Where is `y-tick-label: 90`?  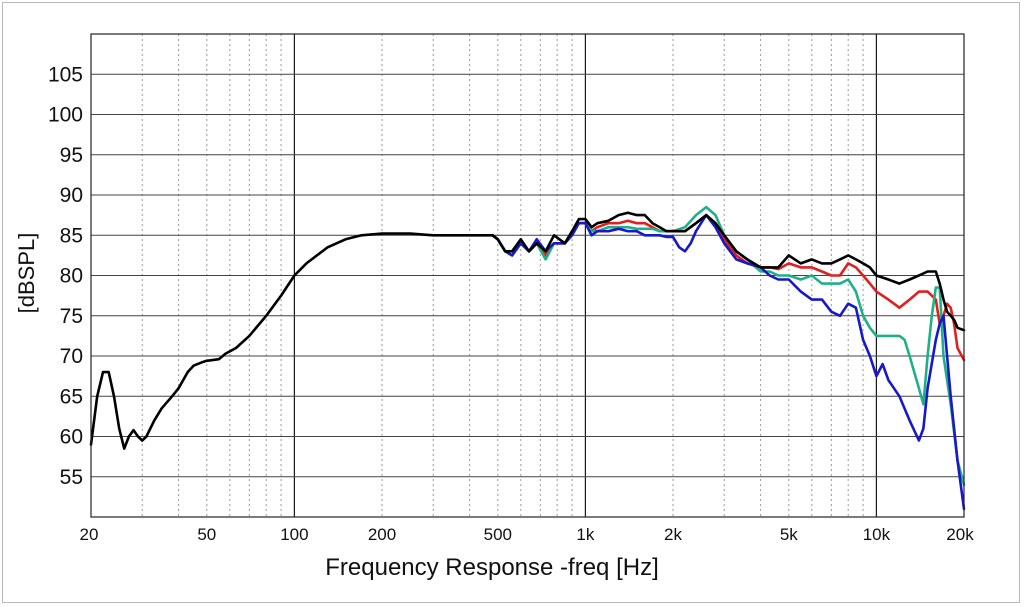
y-tick-label: 90 is located at coordinates (71, 195).